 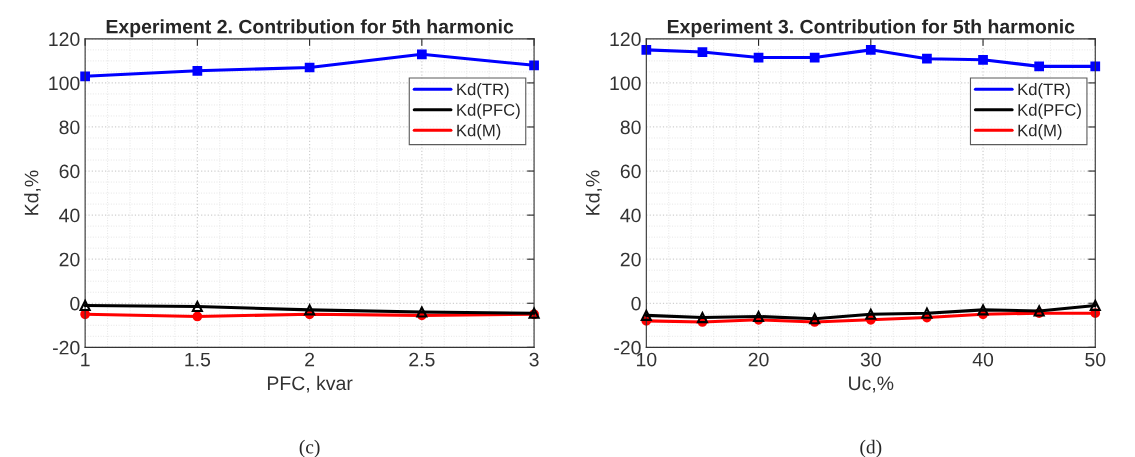 I want to click on x-tick-label: 50, so click(x=1095, y=359).